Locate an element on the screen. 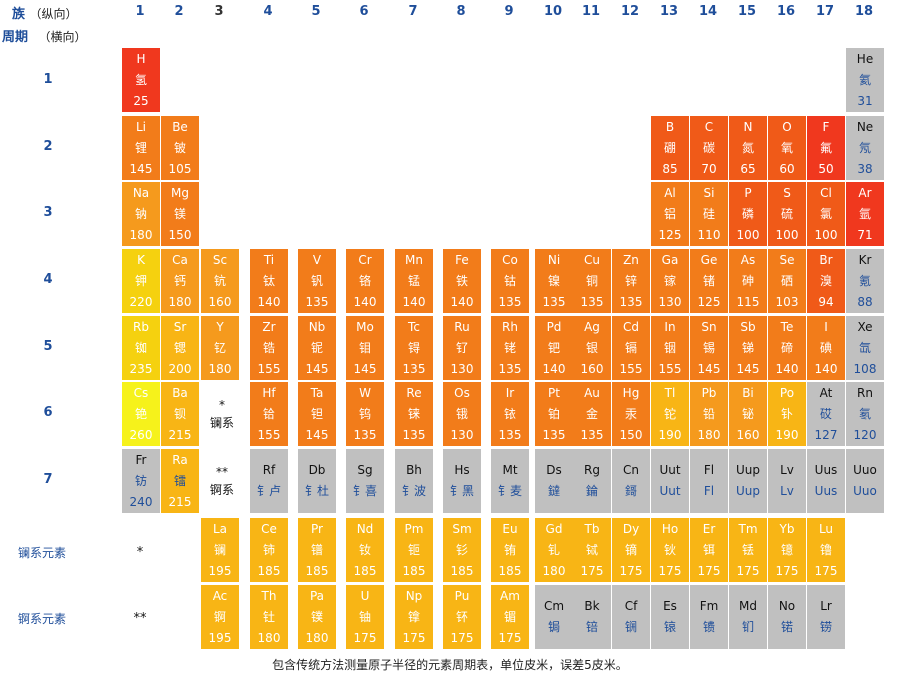  element-name: 铀 is located at coordinates (364, 616).